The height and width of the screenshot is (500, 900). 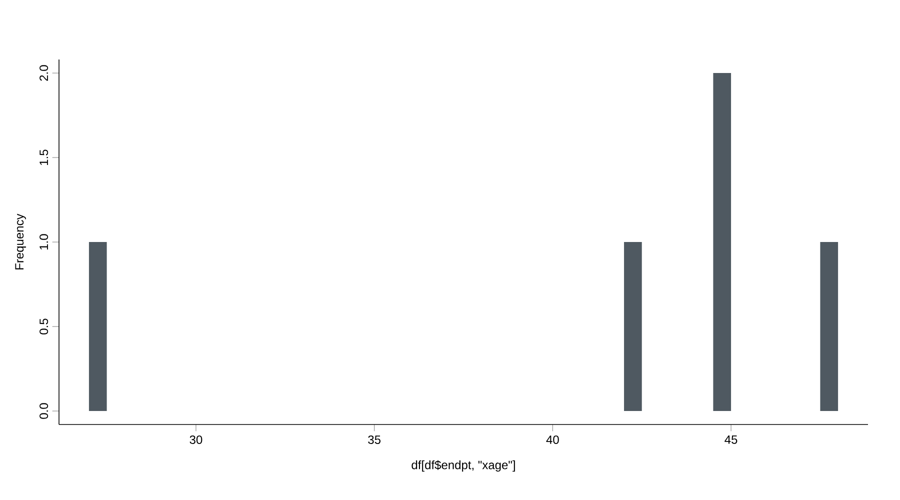 What do you see at coordinates (20, 242) in the screenshot?
I see `y-axis-title: Frequency` at bounding box center [20, 242].